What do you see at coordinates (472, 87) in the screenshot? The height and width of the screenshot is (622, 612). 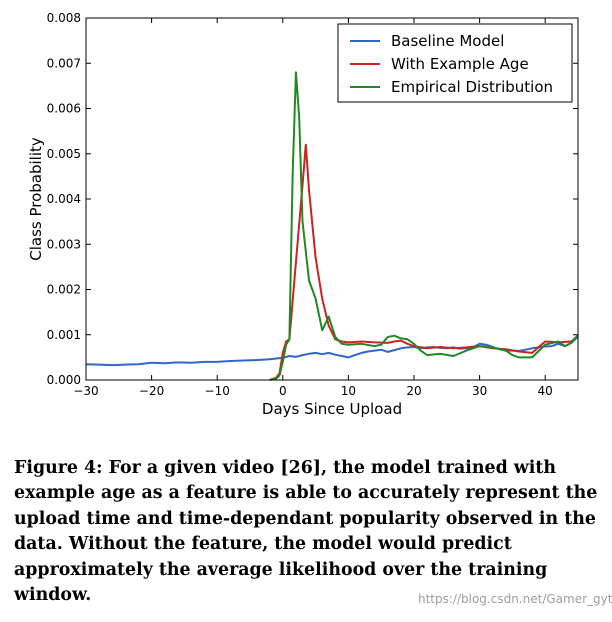 I see `legend-label: Empirical Distribution` at bounding box center [472, 87].